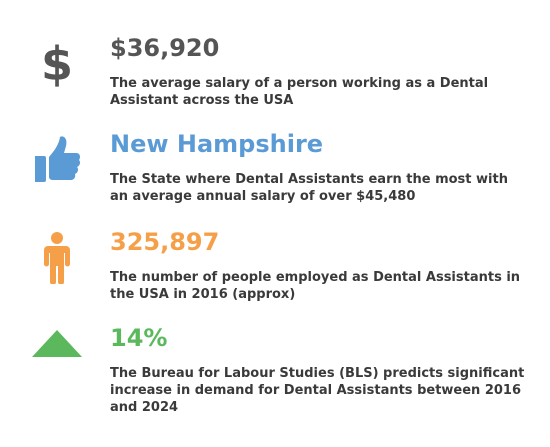  What do you see at coordinates (165, 48) in the screenshot?
I see `stat-headline: $36,920` at bounding box center [165, 48].